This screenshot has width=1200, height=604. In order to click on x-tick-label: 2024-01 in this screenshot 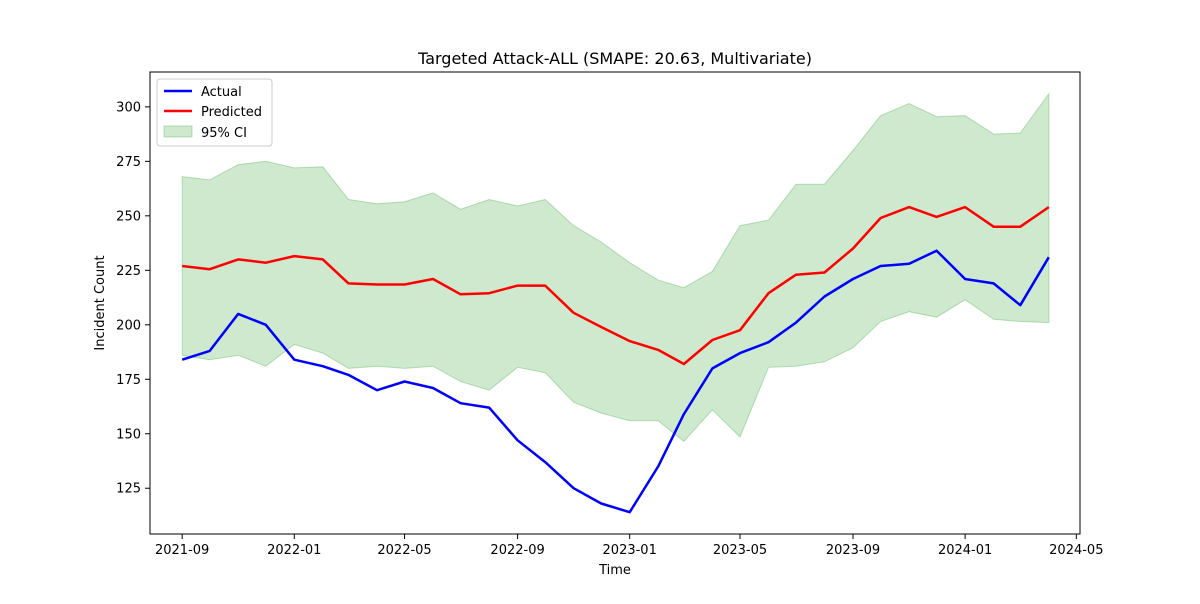, I will do `click(965, 550)`.